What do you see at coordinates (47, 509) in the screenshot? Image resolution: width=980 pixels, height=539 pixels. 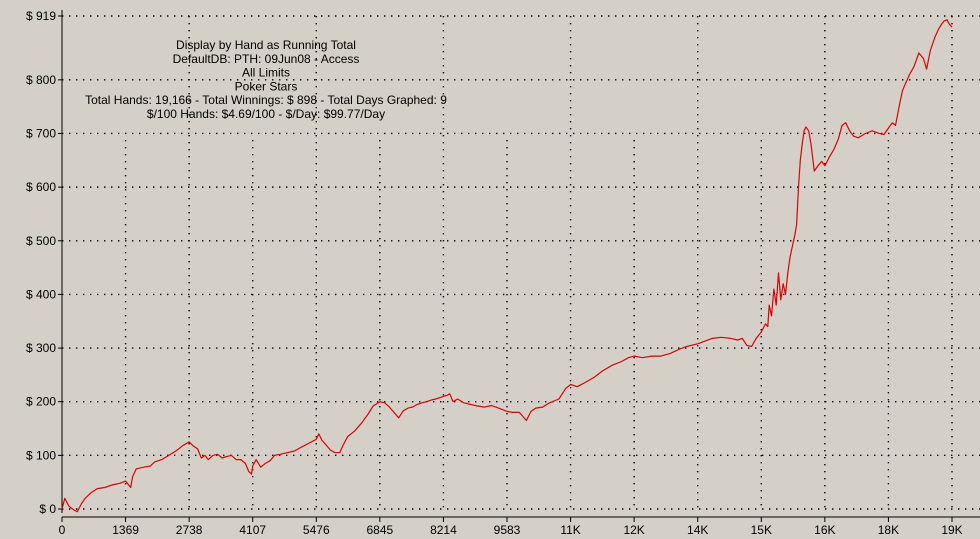 I see `y-tick-label: $ 0` at bounding box center [47, 509].